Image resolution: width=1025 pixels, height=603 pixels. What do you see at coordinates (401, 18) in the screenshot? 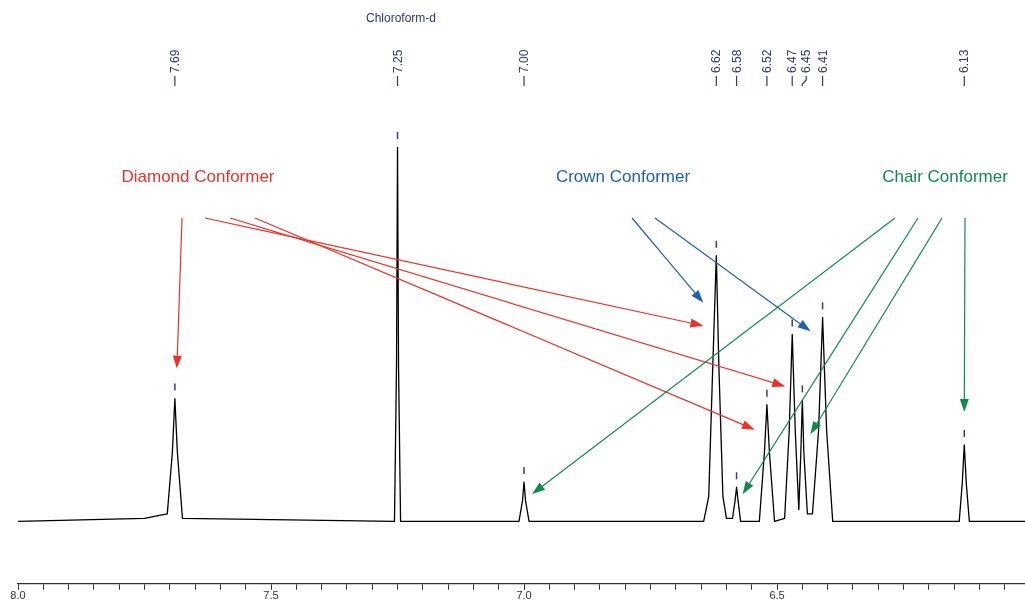
I see `text: Chloroform-d` at bounding box center [401, 18].